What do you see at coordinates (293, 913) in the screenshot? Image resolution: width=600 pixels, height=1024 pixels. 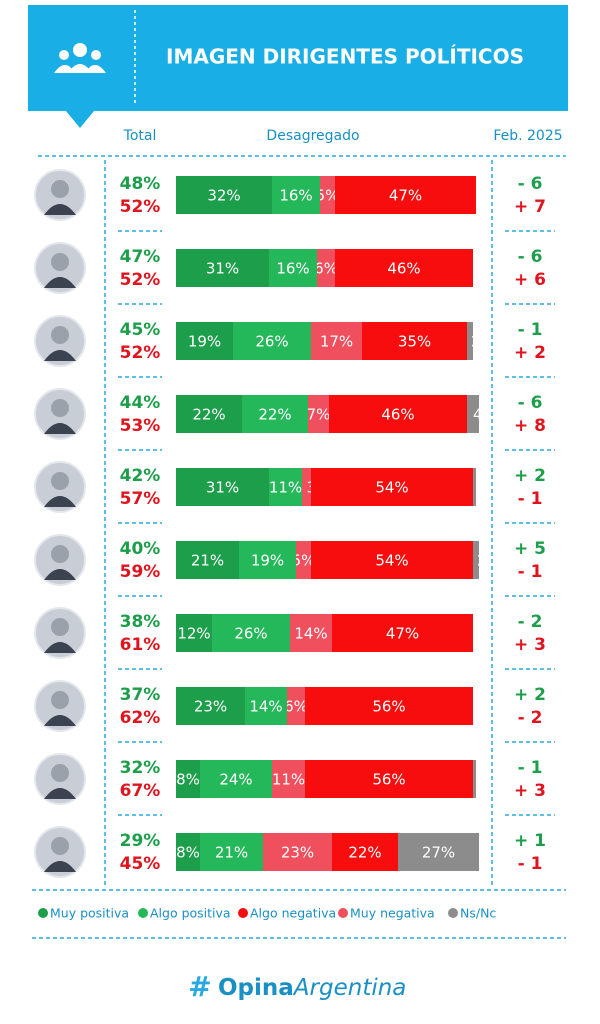 I see `legend-label: Algo negativa` at bounding box center [293, 913].